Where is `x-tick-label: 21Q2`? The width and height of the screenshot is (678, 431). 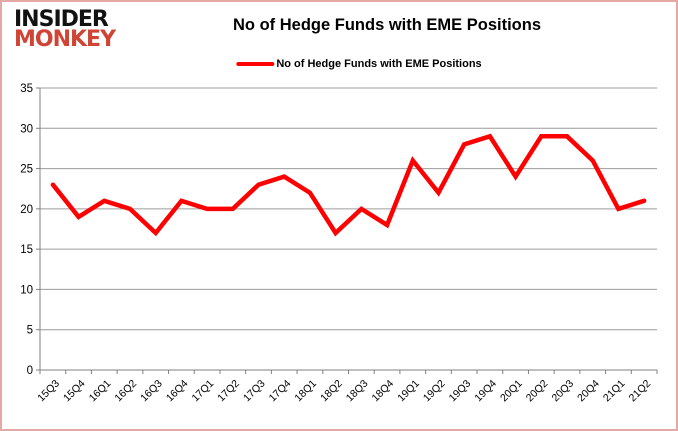 x-tick-label: 21Q2 is located at coordinates (640, 391).